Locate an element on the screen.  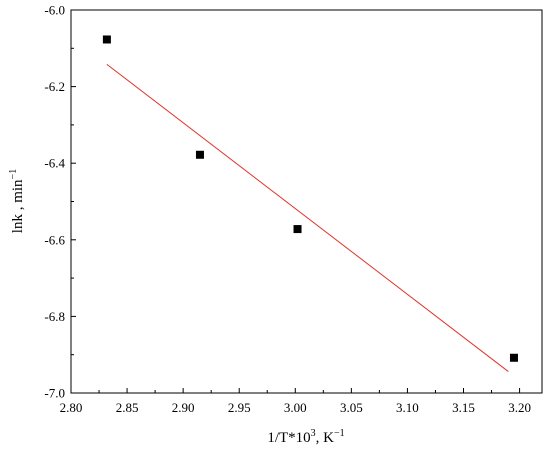
x-axis-title-unit: , K is located at coordinates (325, 438).